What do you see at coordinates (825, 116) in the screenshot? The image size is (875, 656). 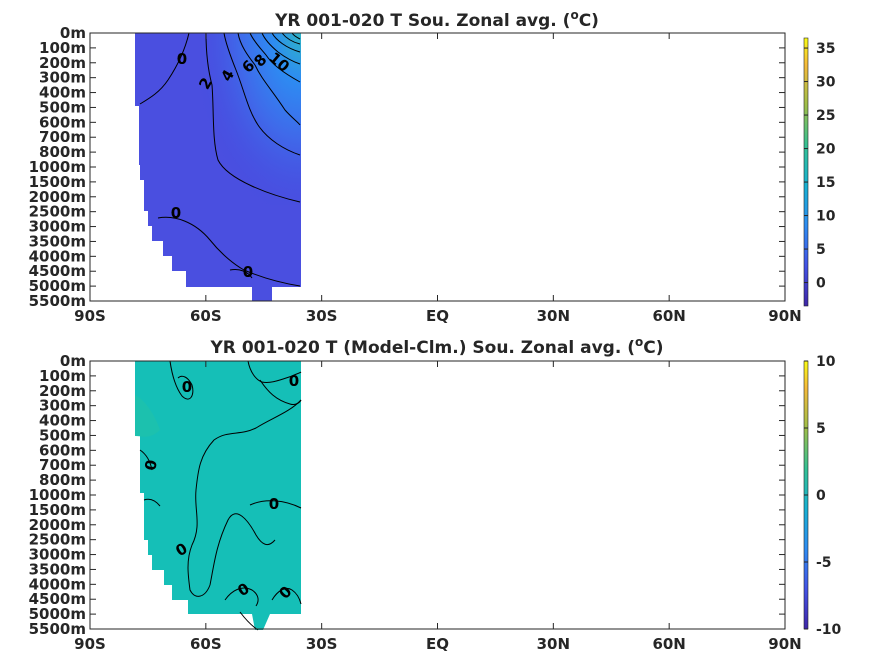 I see `colorbar-tick-label: 25` at bounding box center [825, 116].